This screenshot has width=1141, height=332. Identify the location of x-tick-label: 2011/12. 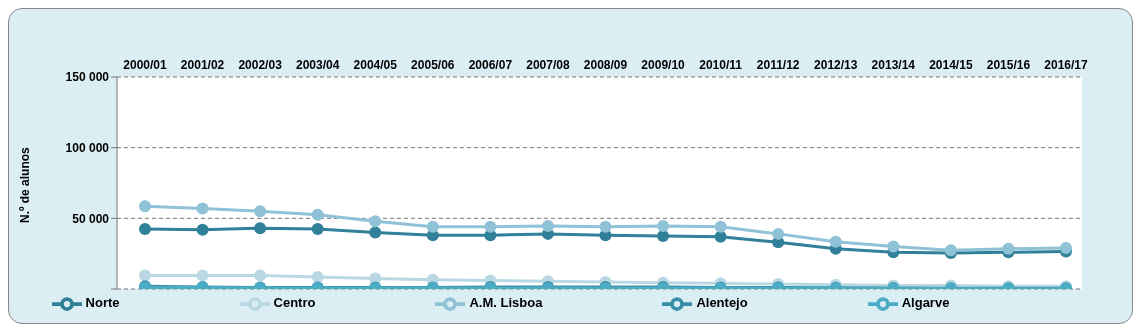
(778, 65).